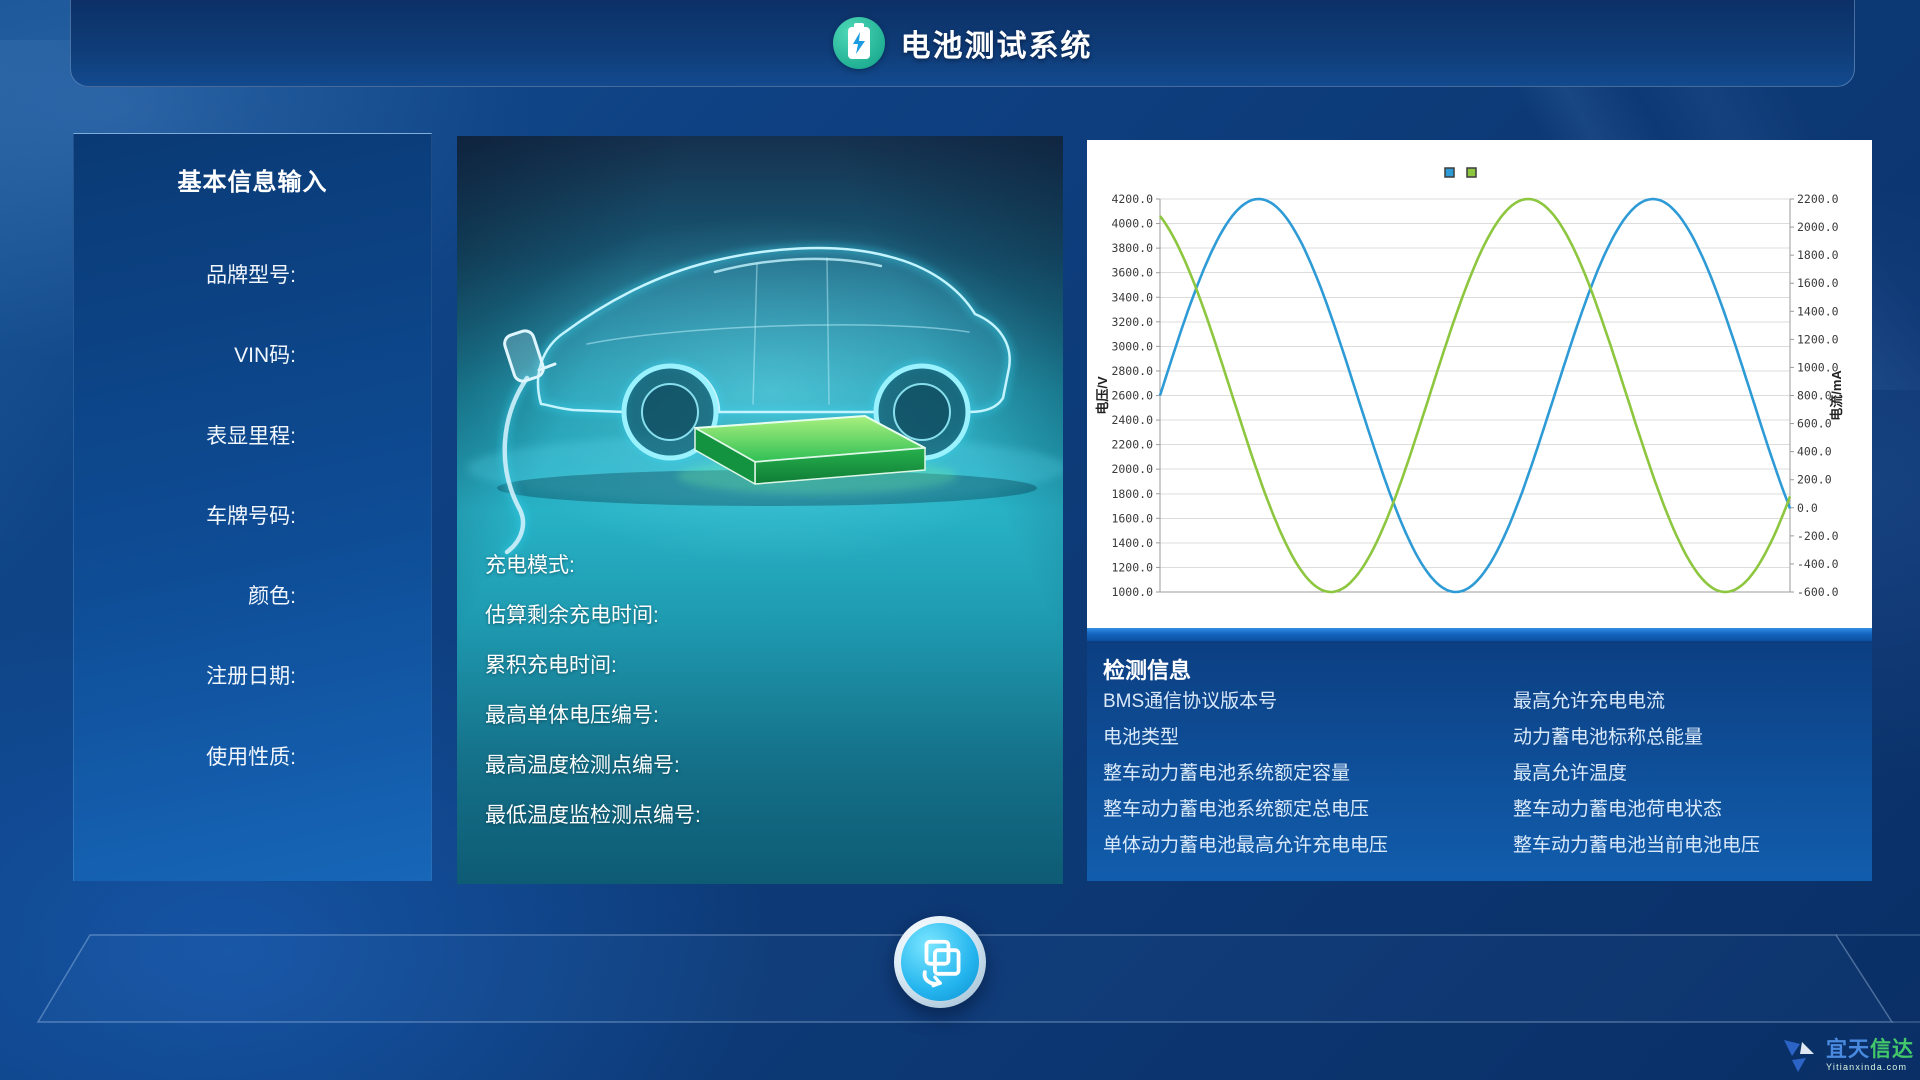  I want to click on field-label-accumulated-charge-time: 累积充电时间:, so click(551, 665).